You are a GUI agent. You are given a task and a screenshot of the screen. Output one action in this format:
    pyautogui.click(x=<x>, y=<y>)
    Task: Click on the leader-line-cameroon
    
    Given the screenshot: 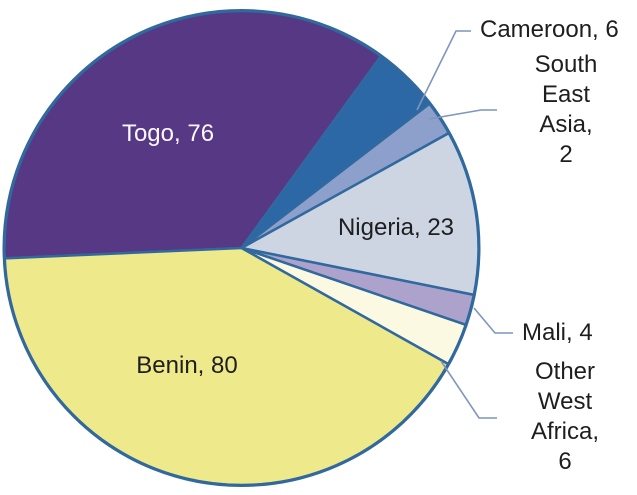 What is the action you would take?
    pyautogui.click(x=443, y=70)
    